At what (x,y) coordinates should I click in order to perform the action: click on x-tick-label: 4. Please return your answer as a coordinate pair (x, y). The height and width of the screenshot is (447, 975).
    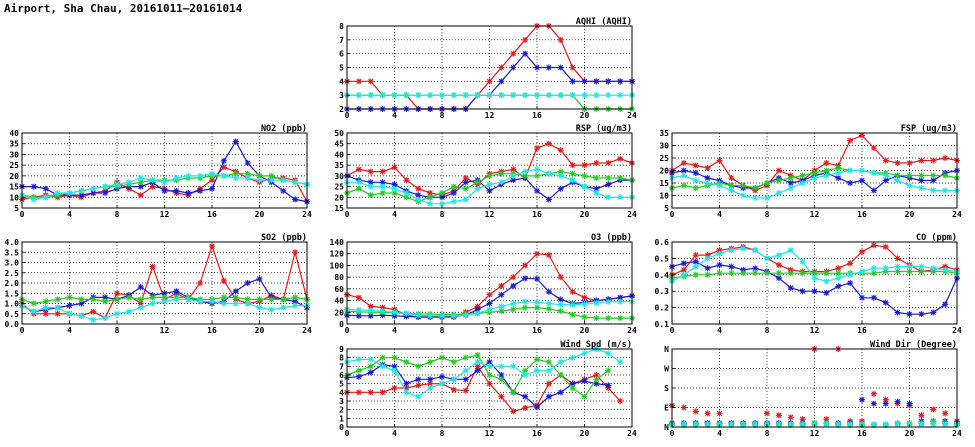
    Looking at the image, I should click on (394, 214).